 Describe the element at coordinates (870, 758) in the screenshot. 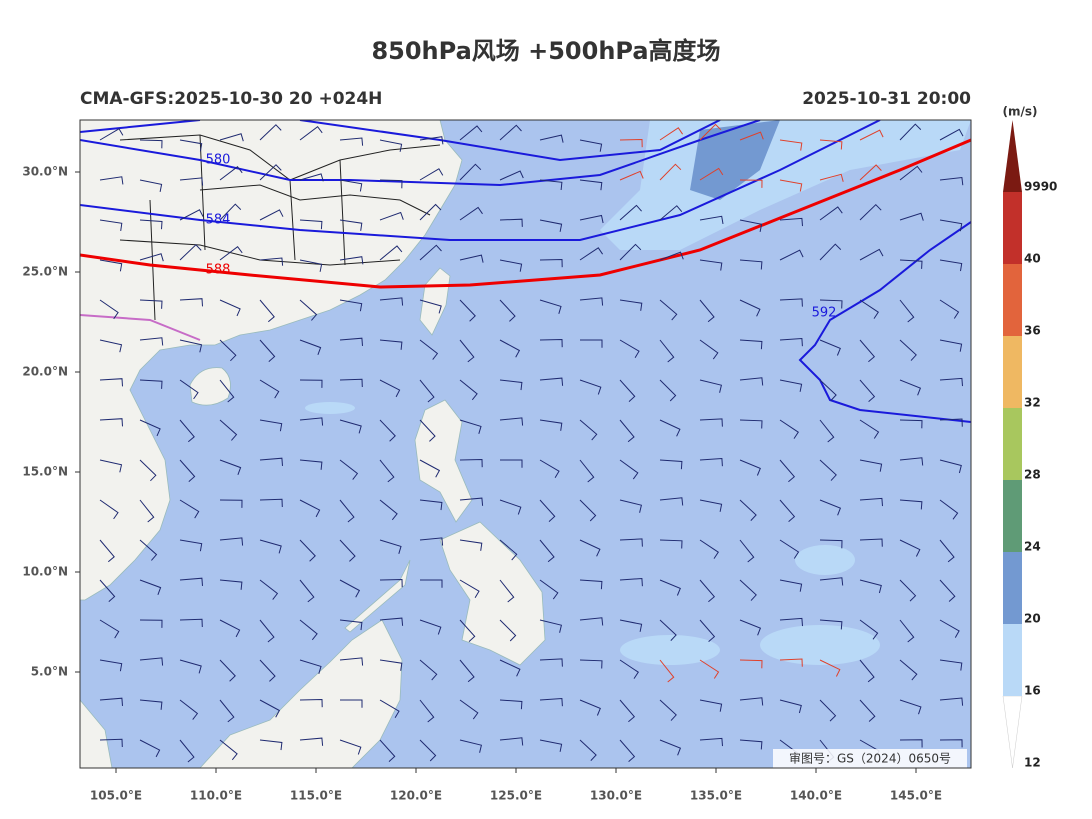

I see `approval-number: 审图号：GS（2024）0650号` at that location.